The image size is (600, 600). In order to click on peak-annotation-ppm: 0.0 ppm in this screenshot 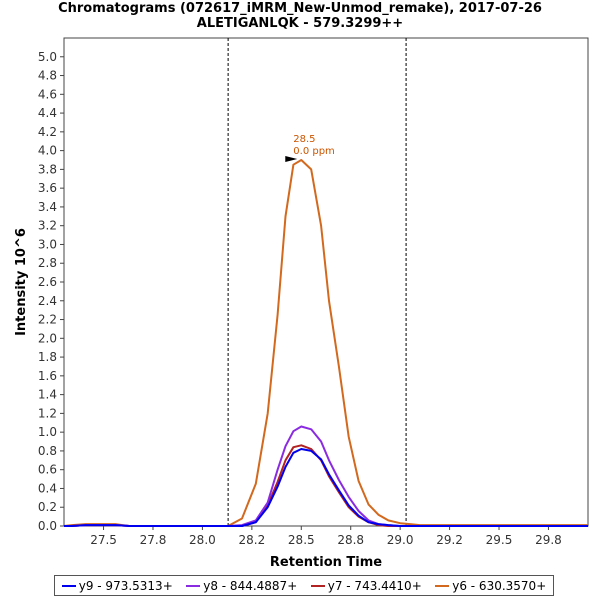, I will do `click(314, 151)`.